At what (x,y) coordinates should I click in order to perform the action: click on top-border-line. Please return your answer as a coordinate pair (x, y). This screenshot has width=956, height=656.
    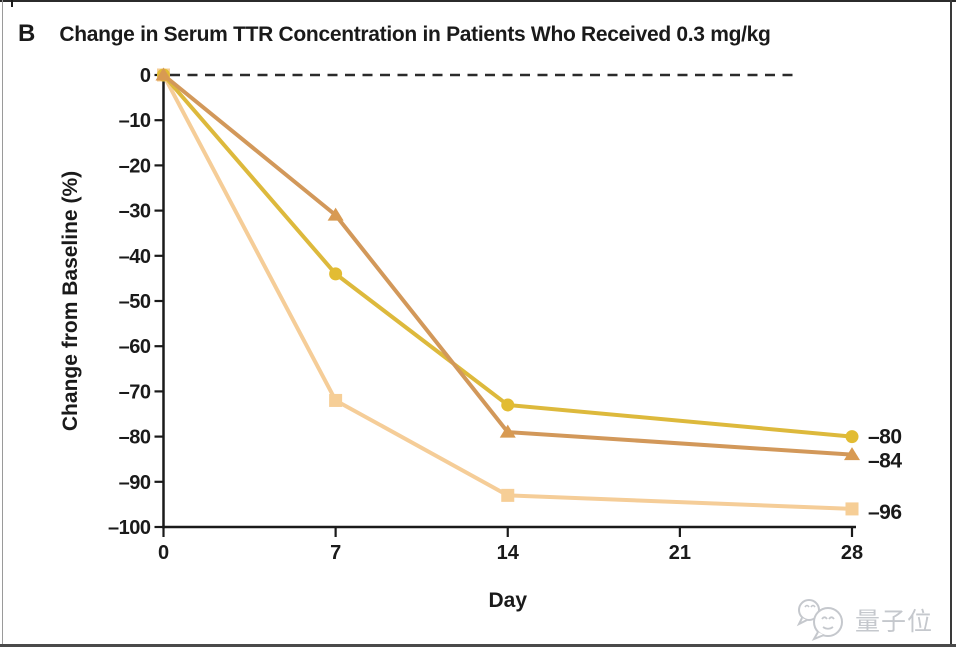
    Looking at the image, I should click on (478, 1).